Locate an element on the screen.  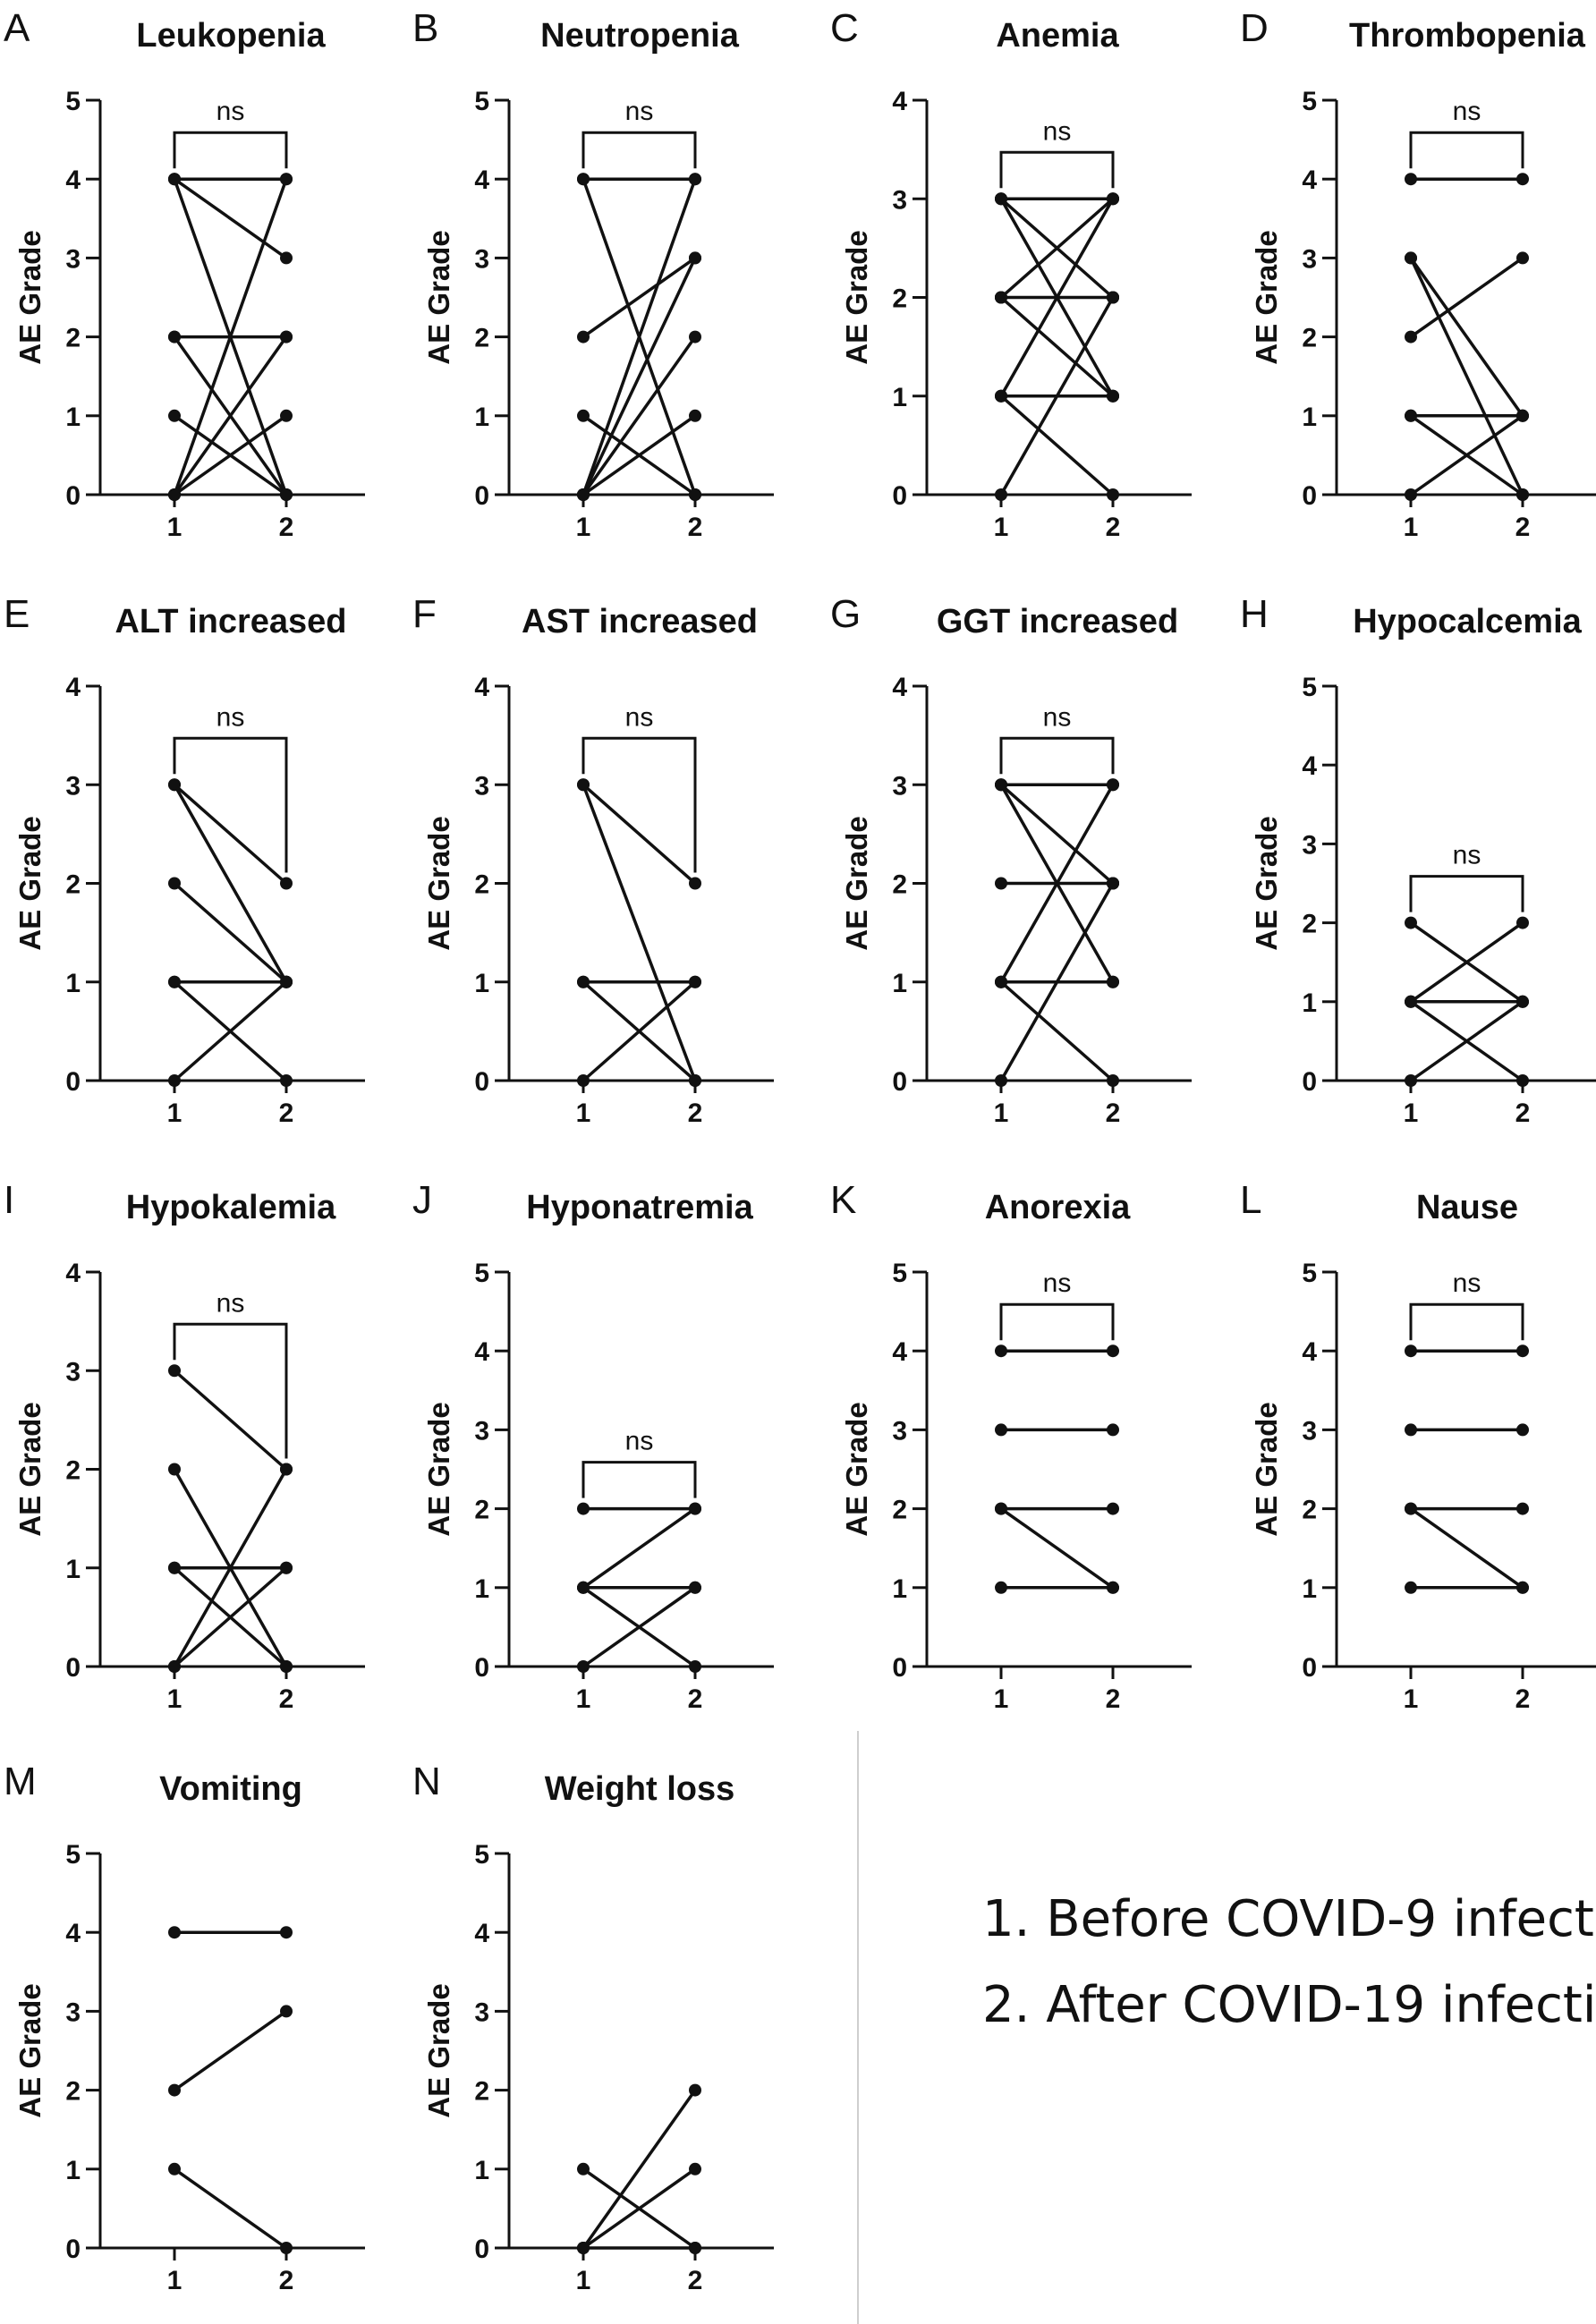
panel-letter: L is located at coordinates (1251, 1200).